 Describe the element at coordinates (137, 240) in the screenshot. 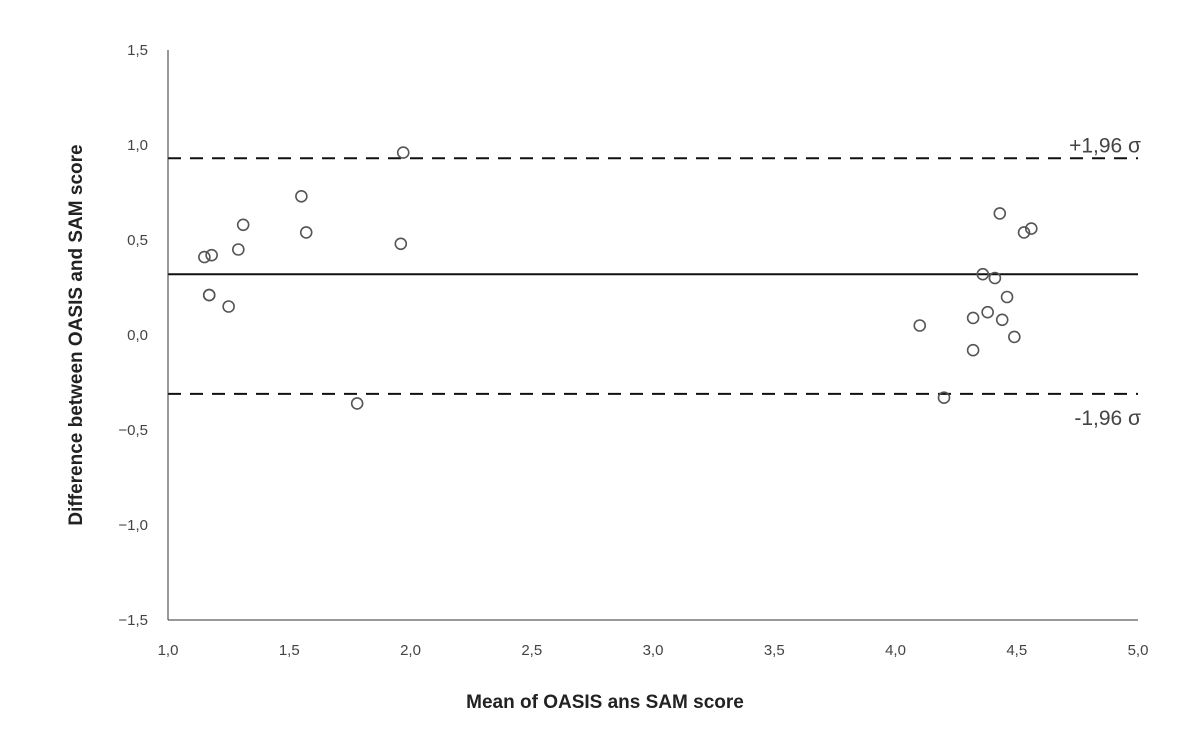

I see `y-tick-label: 0,5` at that location.